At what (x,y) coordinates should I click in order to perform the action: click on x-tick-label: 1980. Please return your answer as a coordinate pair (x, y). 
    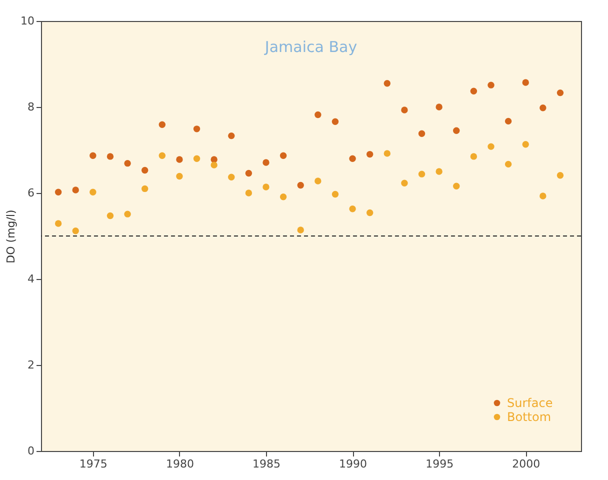
    Looking at the image, I should click on (180, 464).